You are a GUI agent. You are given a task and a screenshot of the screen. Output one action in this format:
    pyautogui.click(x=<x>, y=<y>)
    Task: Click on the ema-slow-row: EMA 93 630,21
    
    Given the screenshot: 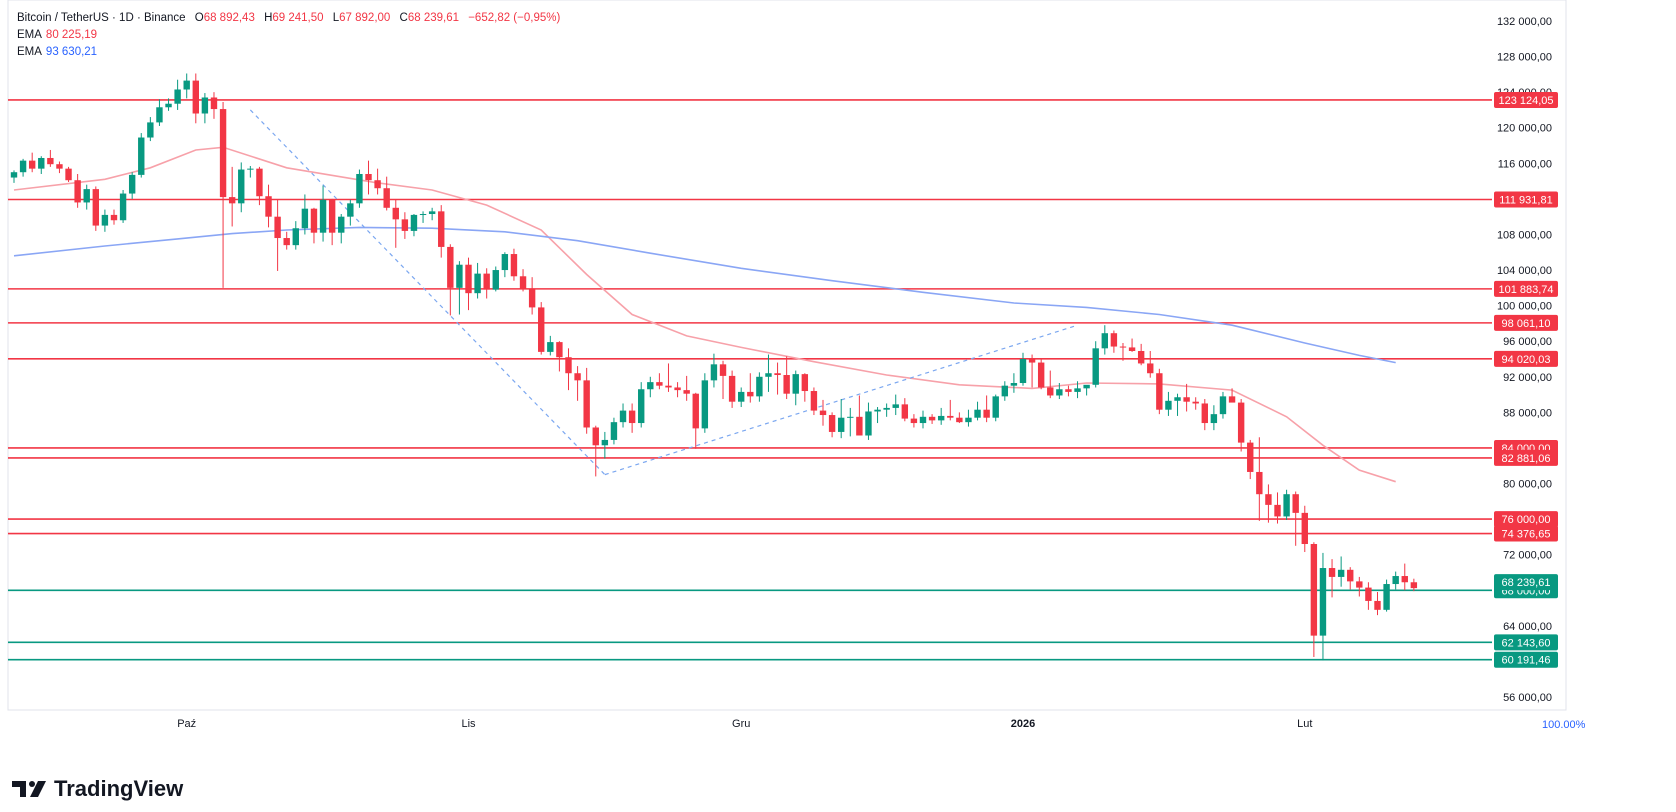 What is the action you would take?
    pyautogui.click(x=288, y=52)
    